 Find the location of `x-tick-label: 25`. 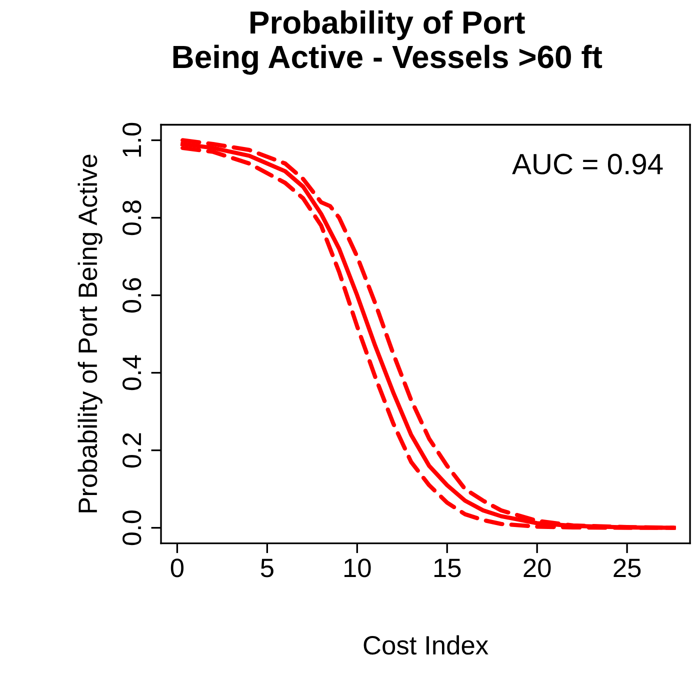

x-tick-label: 25 is located at coordinates (627, 568).